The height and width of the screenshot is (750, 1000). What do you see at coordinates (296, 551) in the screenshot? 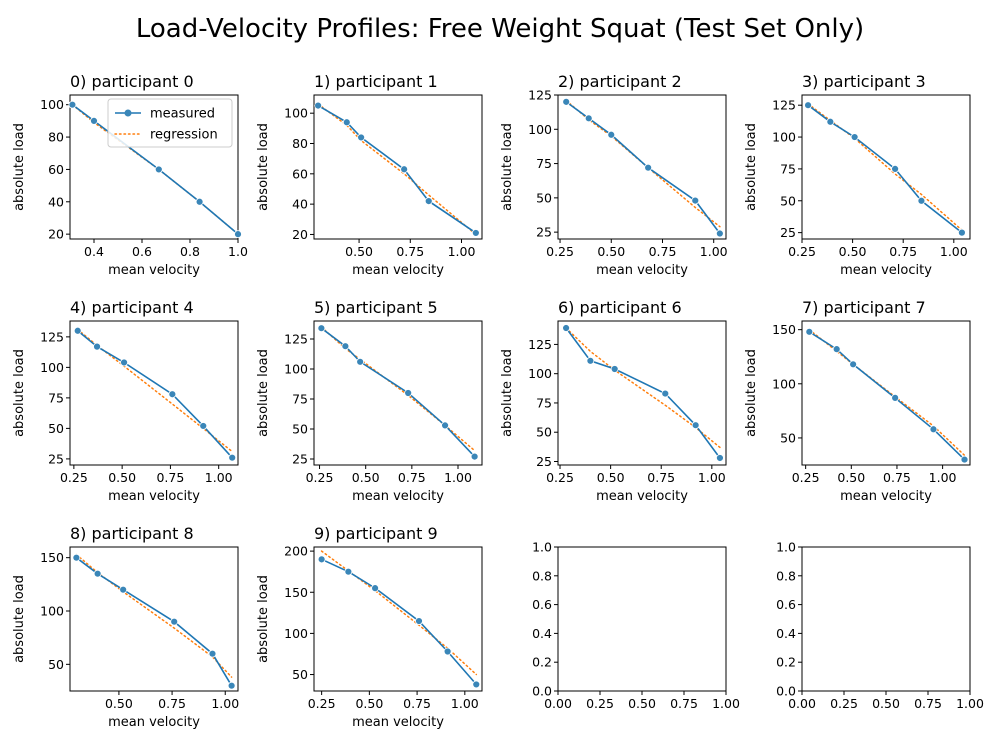
I see `y-tick-label: 200` at bounding box center [296, 551].